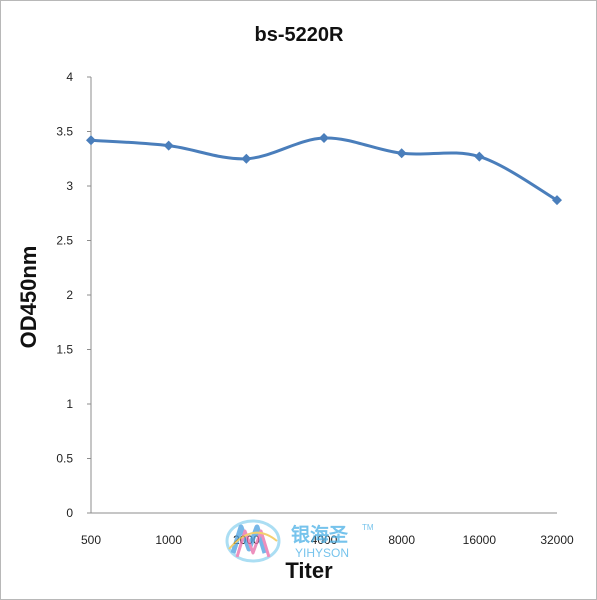 The width and height of the screenshot is (597, 600). I want to click on x-tick-label: 1000, so click(168, 540).